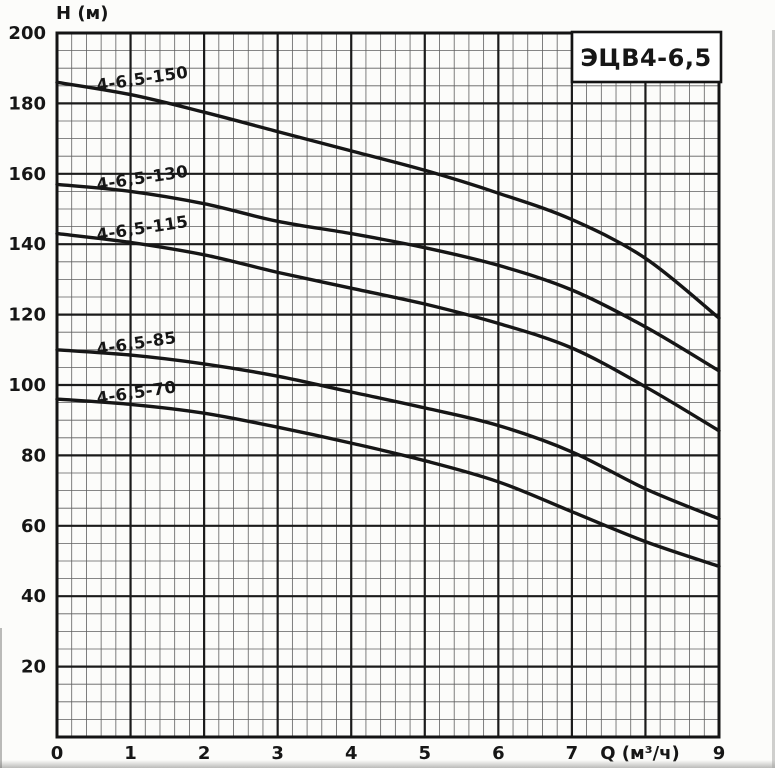 The height and width of the screenshot is (768, 775). I want to click on x-tick-label-5: 5, so click(425, 753).